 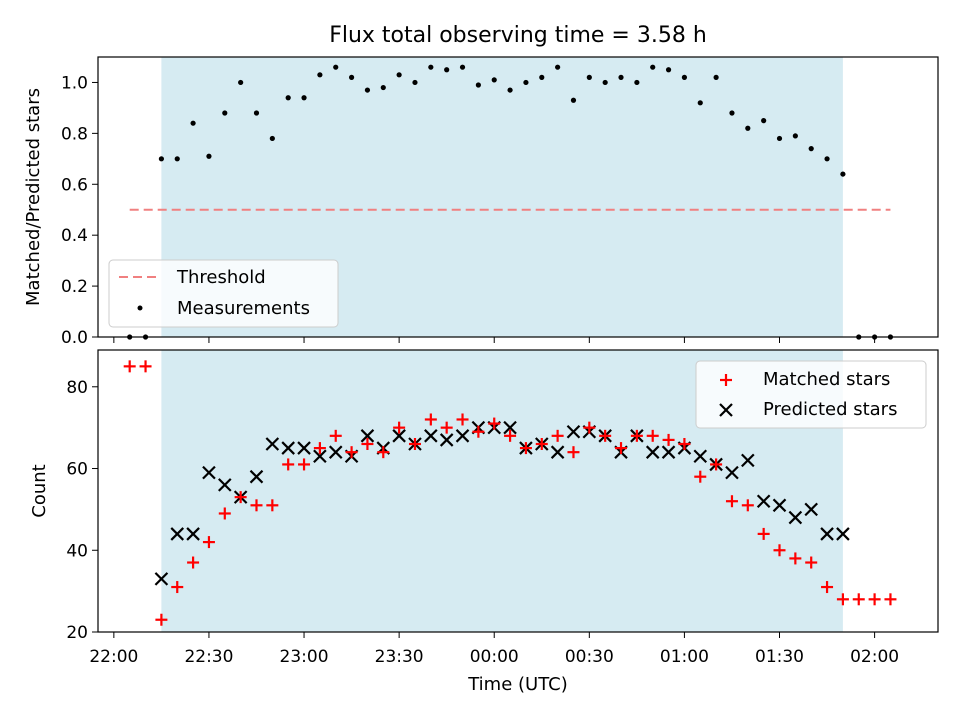 I want to click on legend-measurement-dot-icon, so click(x=140, y=308).